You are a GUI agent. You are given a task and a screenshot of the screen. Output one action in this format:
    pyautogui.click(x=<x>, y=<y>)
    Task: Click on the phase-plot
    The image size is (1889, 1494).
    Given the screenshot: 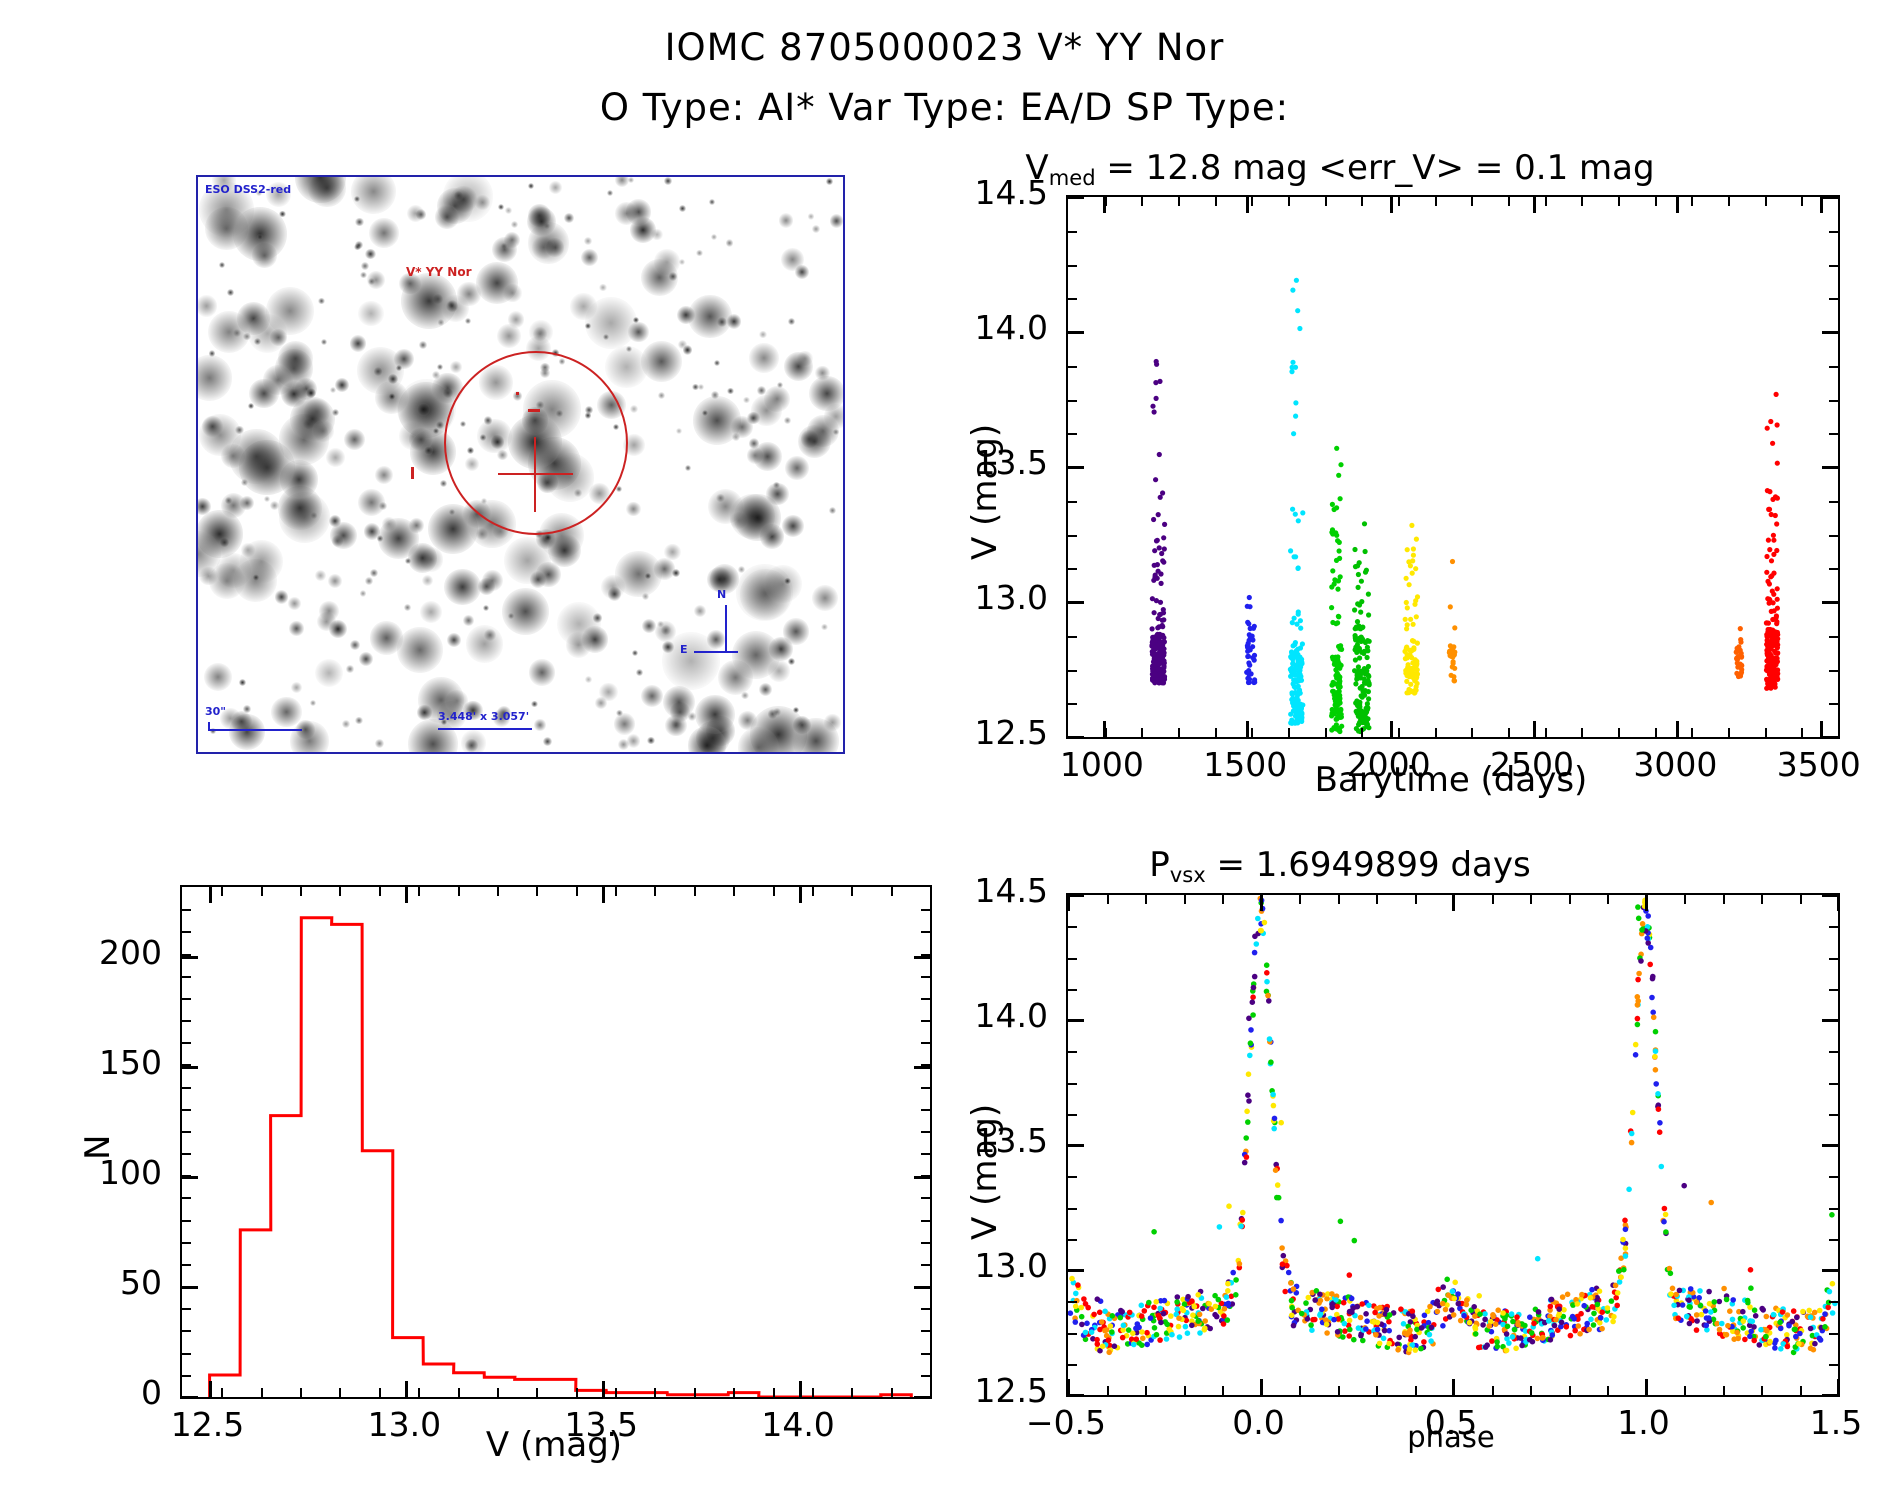 What is the action you would take?
    pyautogui.click(x=1453, y=1145)
    